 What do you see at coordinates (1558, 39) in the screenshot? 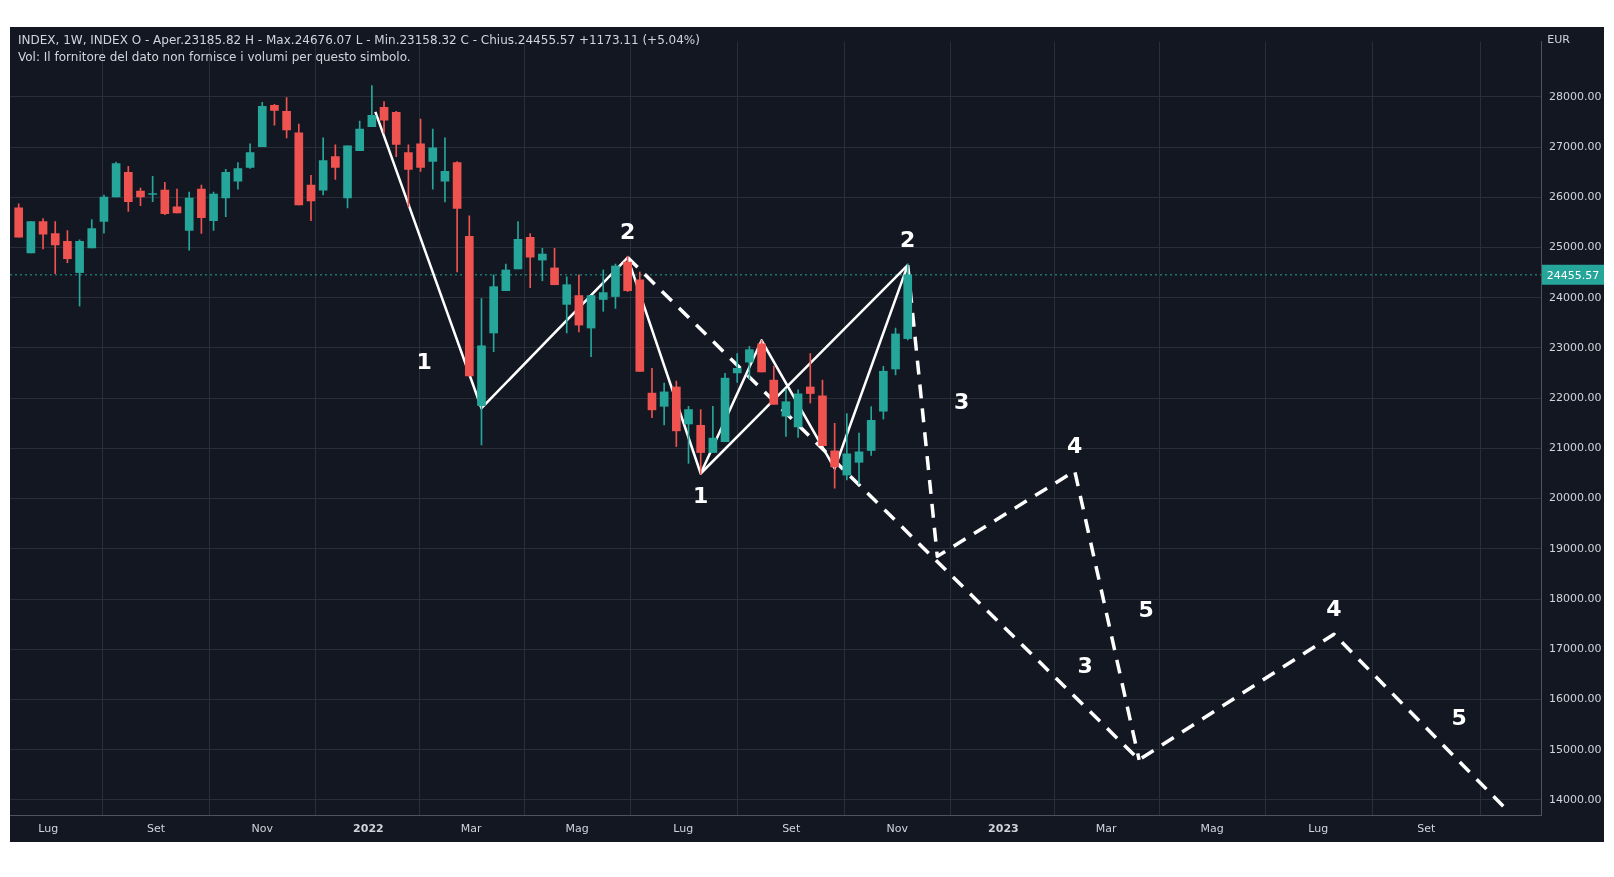
I see `y-axis-title: EUR` at bounding box center [1558, 39].